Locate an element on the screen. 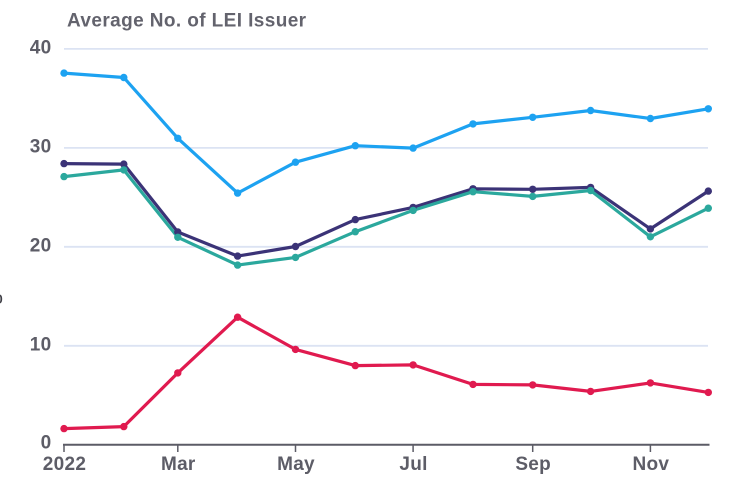  svg-text: 40 is located at coordinates (41, 48).